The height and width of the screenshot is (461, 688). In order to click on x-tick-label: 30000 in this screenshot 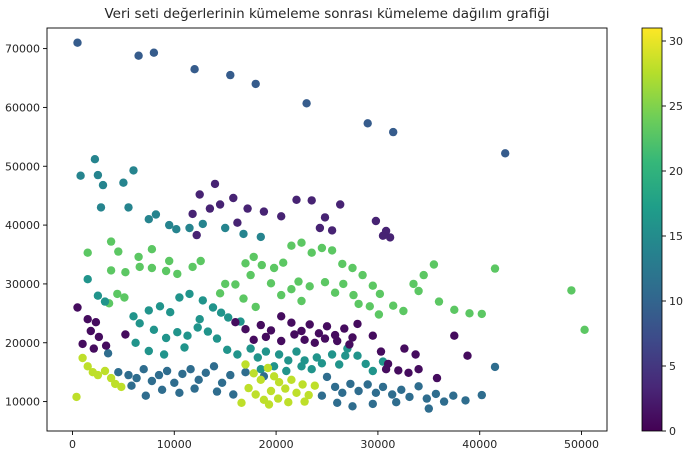, I will do `click(377, 444)`.